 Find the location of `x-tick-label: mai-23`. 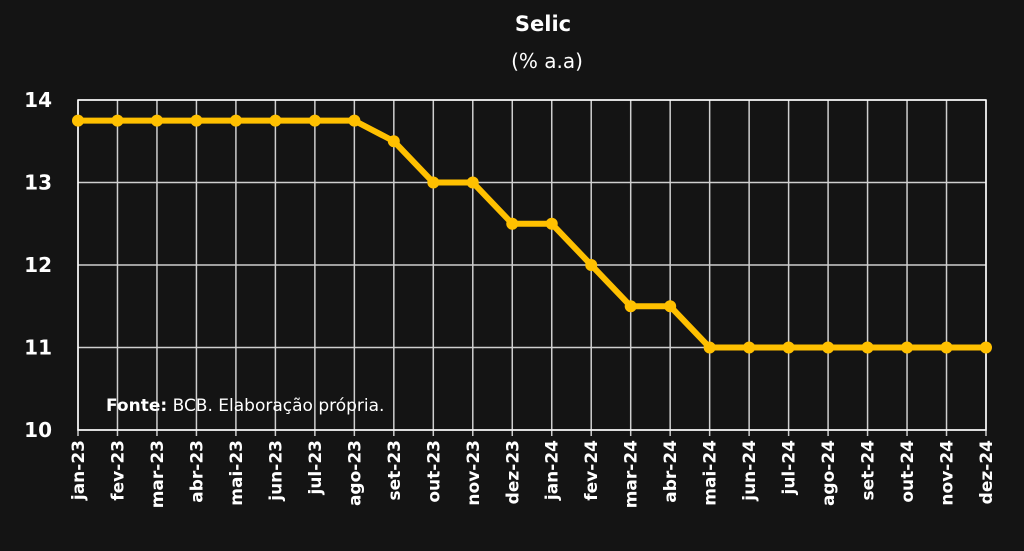

x-tick-label: mai-23 is located at coordinates (237, 473).